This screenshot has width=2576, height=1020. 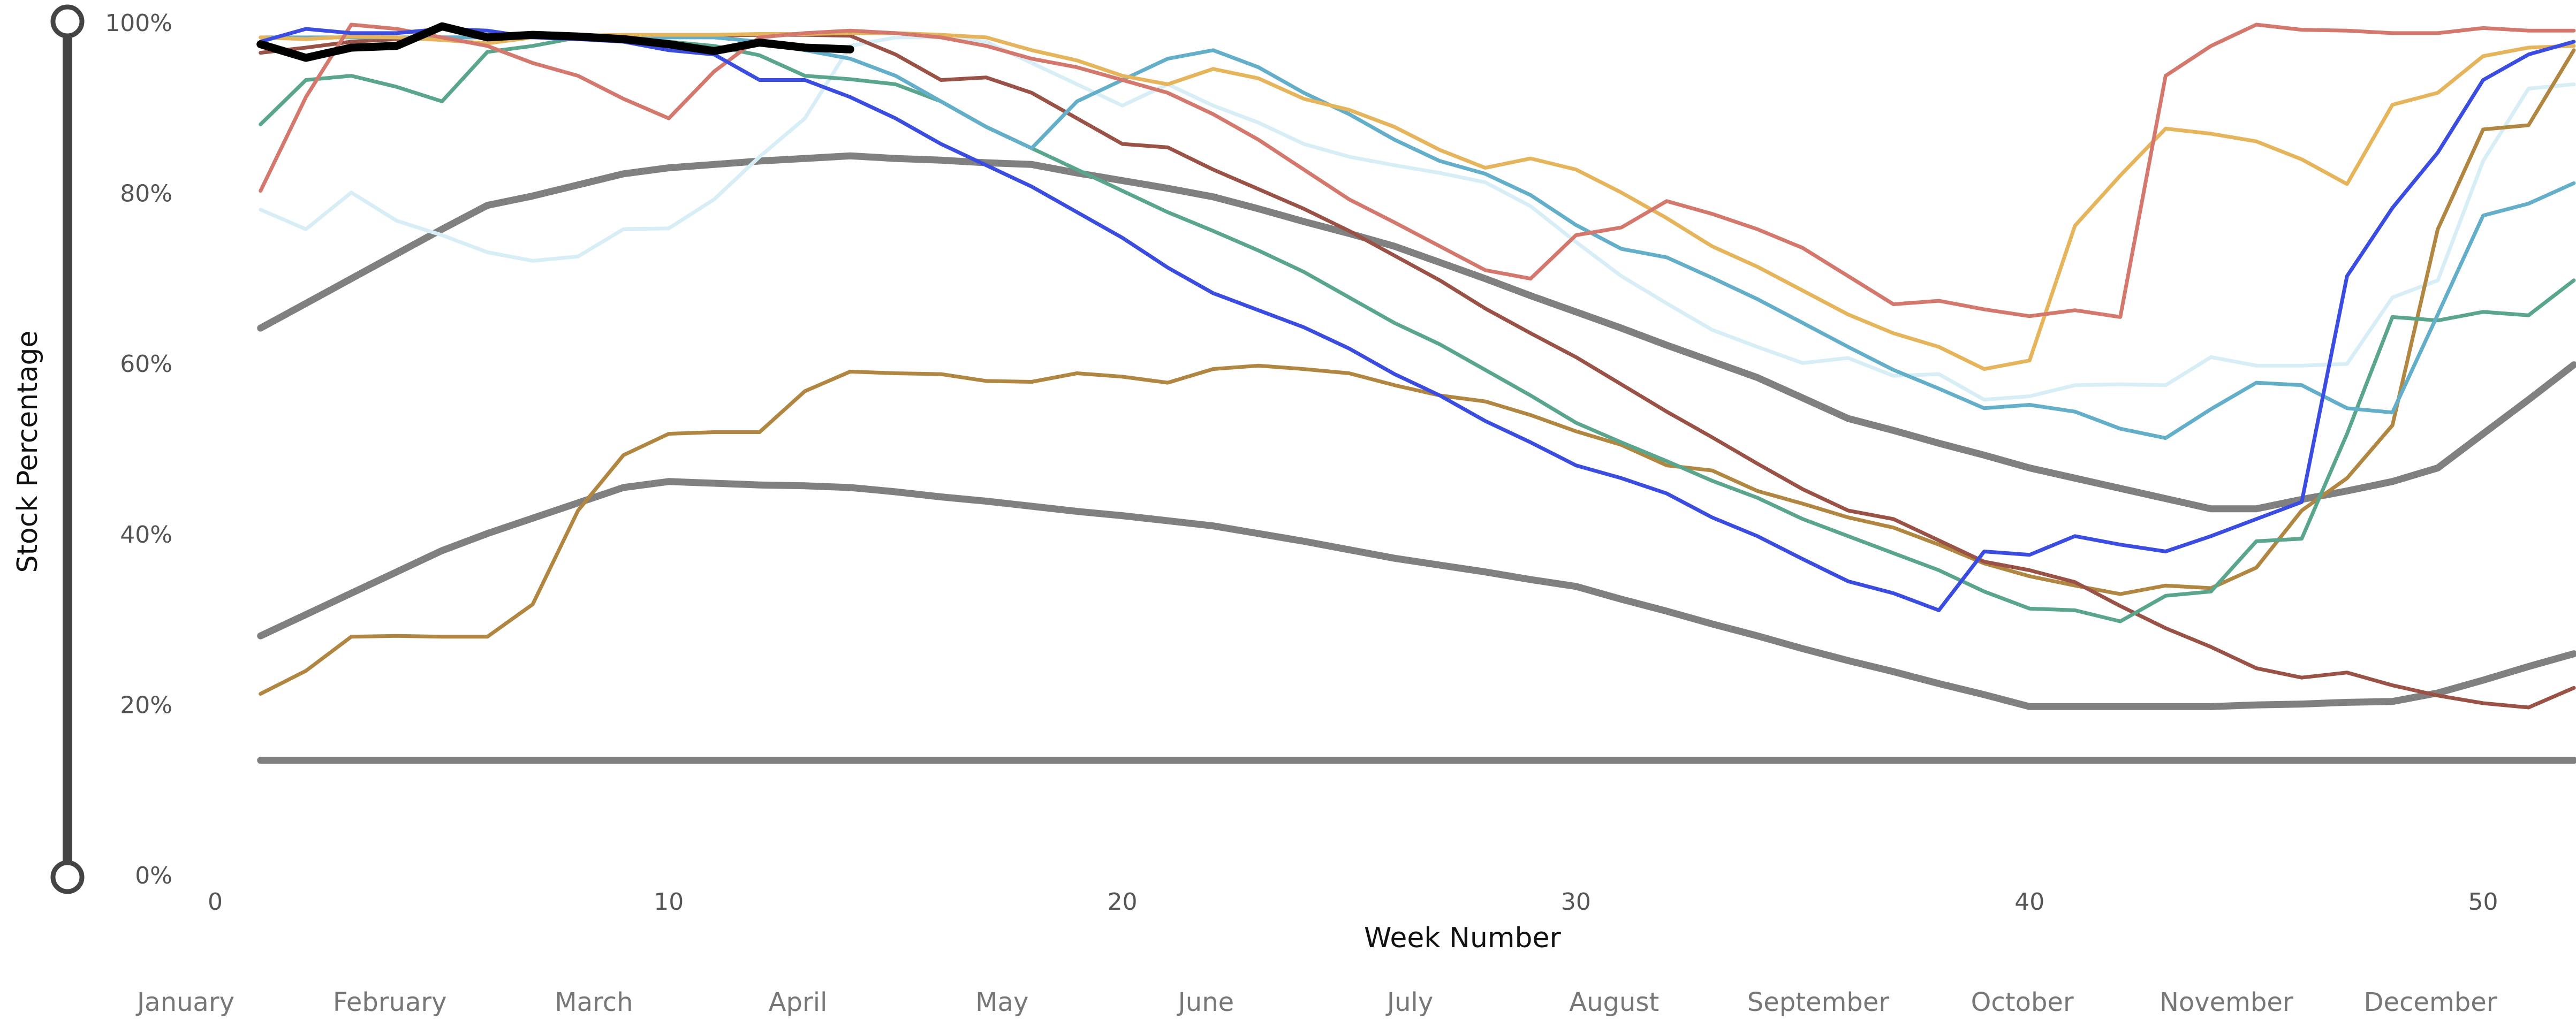 I want to click on month-label: December, so click(x=2430, y=1002).